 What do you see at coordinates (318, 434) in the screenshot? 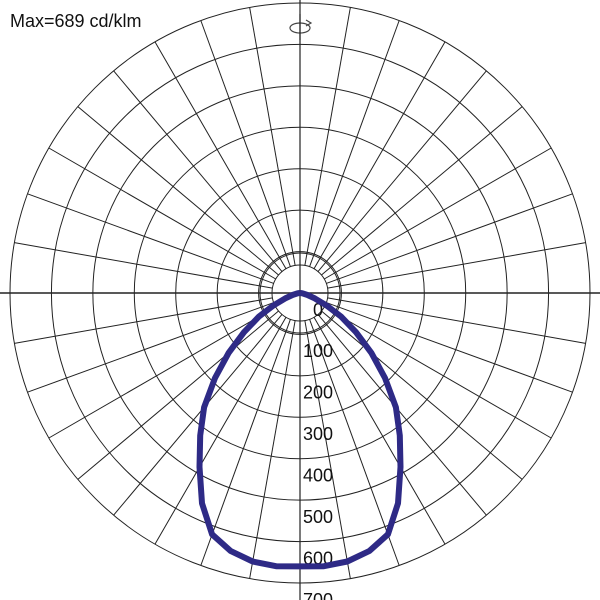
I see `r-tick-label: 300` at bounding box center [318, 434].